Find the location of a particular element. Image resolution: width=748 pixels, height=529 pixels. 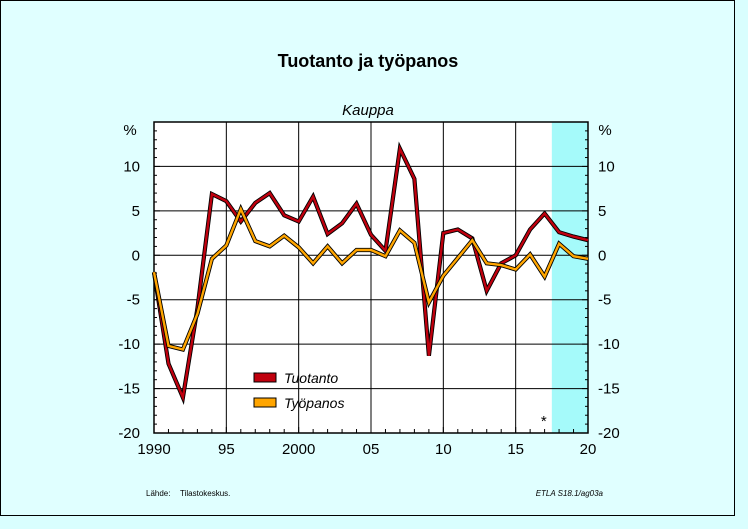

x-tick-label: 10 is located at coordinates (443, 449).